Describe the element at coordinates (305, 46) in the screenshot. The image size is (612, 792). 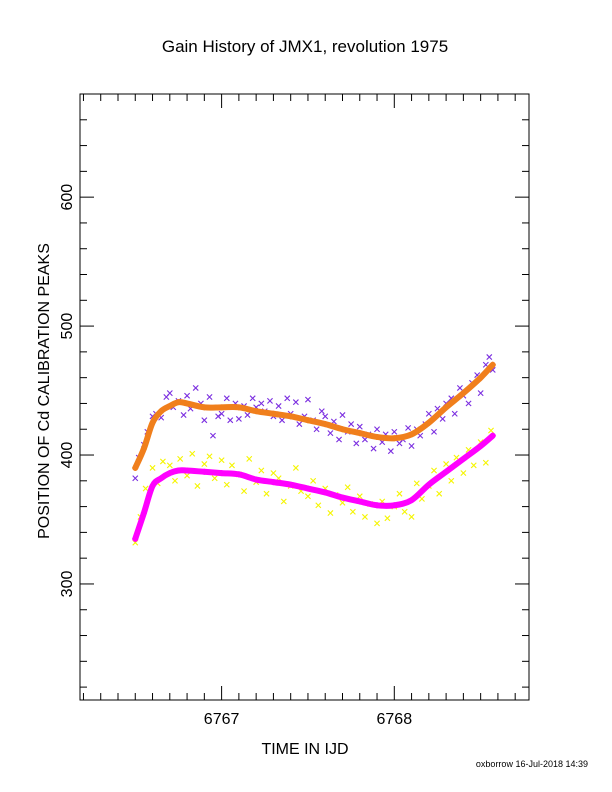
I see `chart-title: Gain History of JMX1, revolution 1975` at that location.